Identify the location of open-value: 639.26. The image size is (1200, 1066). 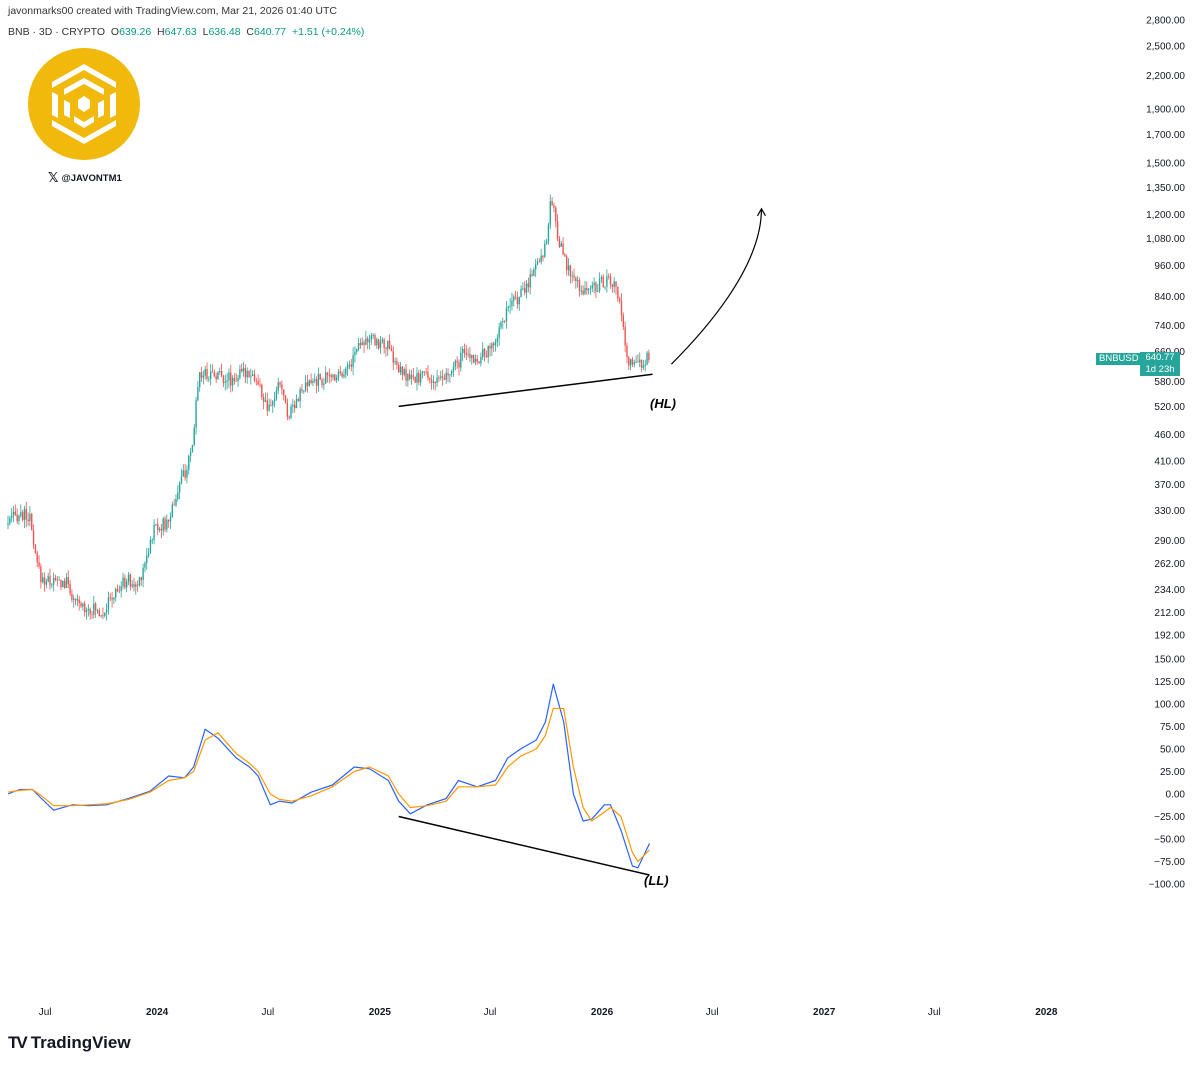
(135, 32).